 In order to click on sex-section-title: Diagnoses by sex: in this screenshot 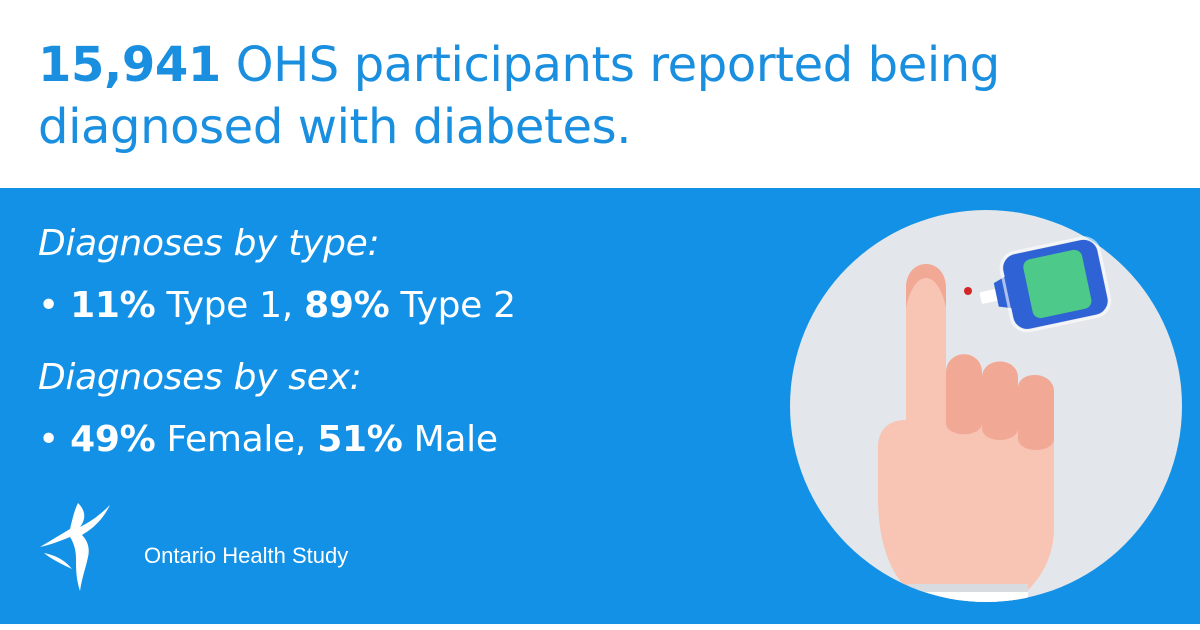, I will do `click(200, 377)`.